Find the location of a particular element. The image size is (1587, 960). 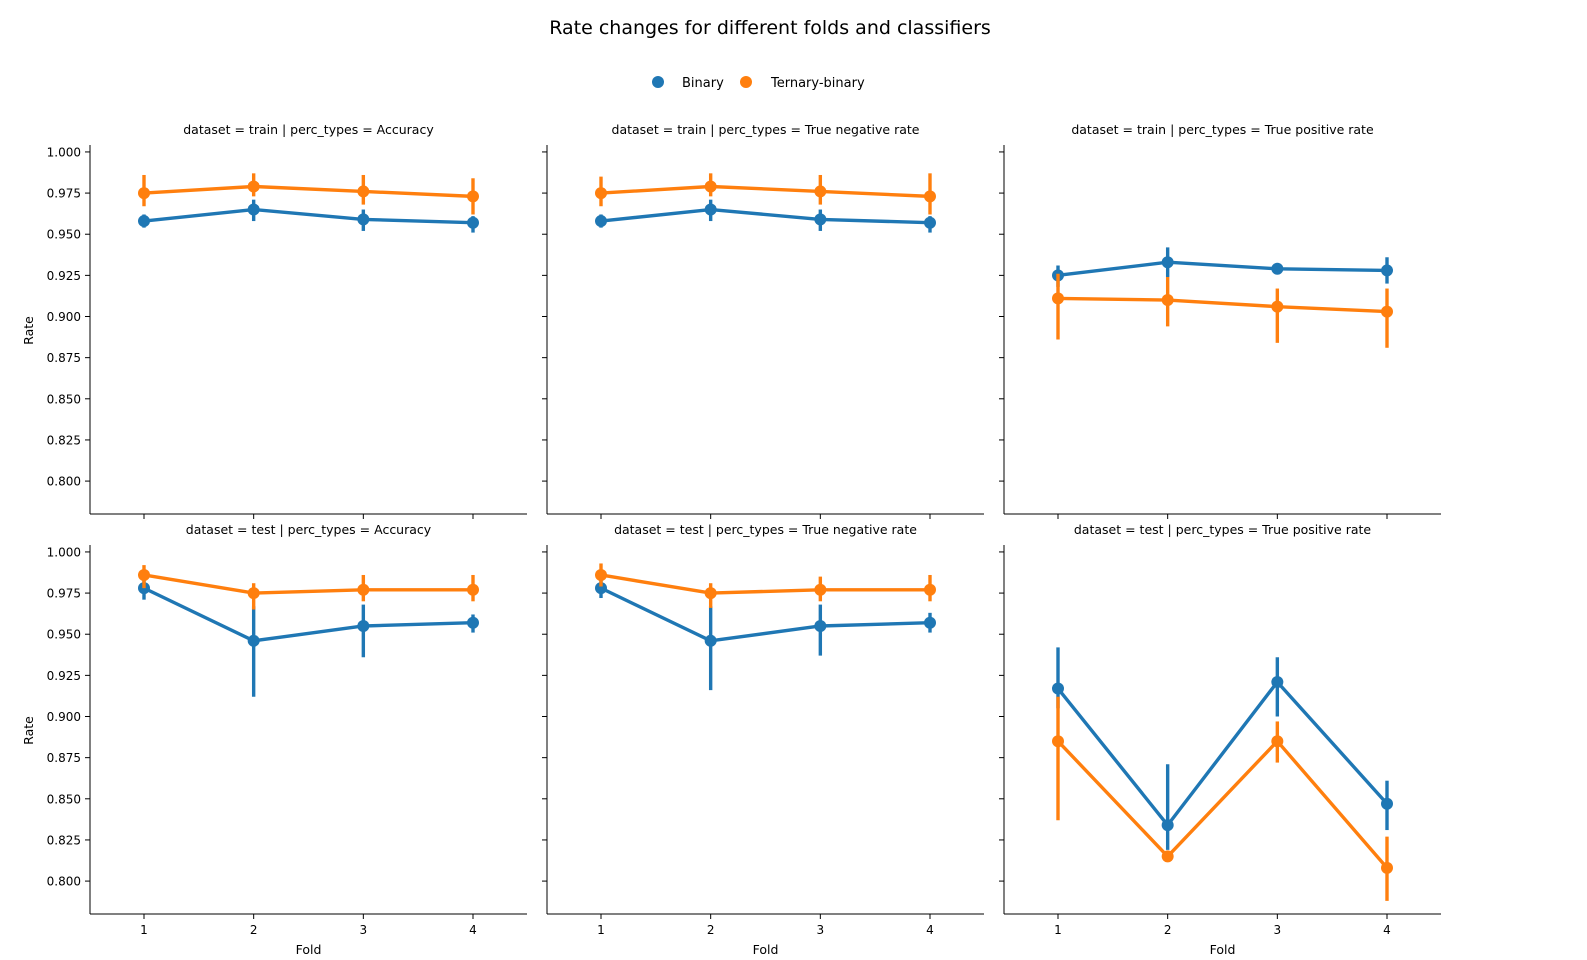

y-tick-label: 0.975 is located at coordinates (64, 194).